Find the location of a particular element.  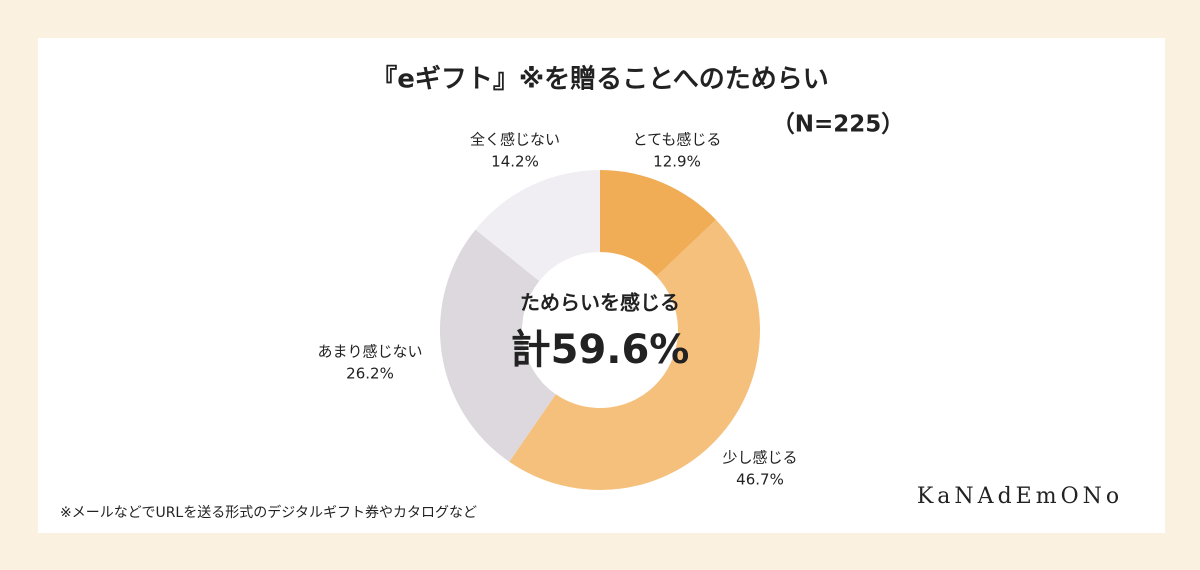

center-total: 計59.6% is located at coordinates (600, 350).